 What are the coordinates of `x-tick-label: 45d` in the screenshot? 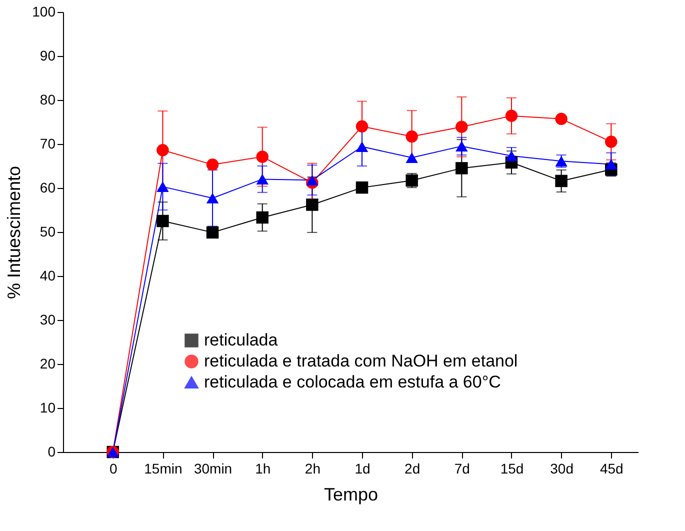 It's located at (612, 468).